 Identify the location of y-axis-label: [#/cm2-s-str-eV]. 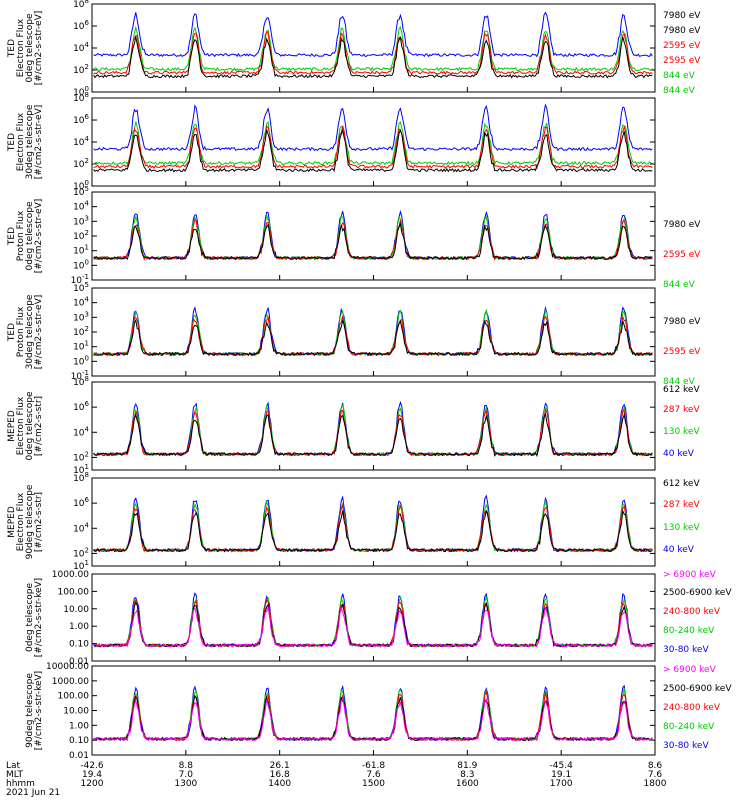
(39, 142).